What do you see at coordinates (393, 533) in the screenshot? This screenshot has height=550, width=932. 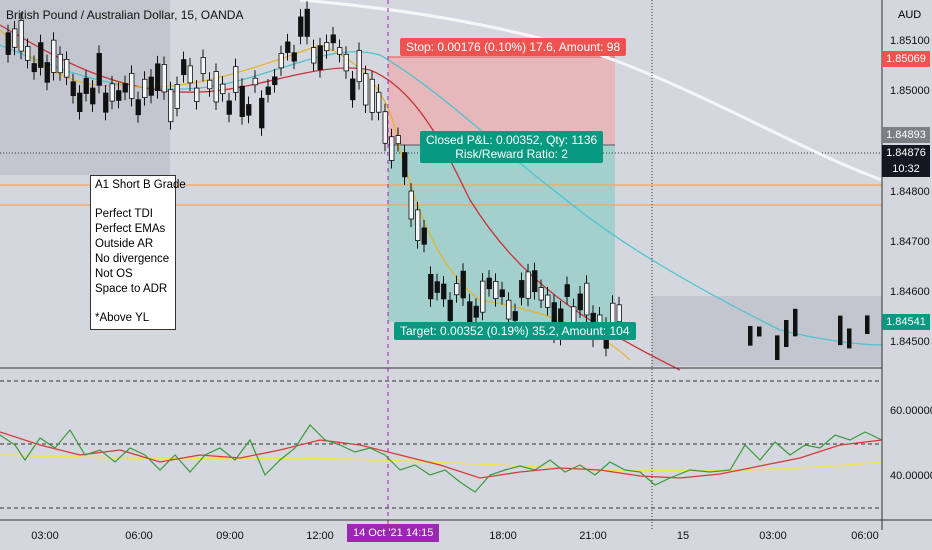 I see `cursor-time-tag: 14 Oct '21 14:15` at bounding box center [393, 533].